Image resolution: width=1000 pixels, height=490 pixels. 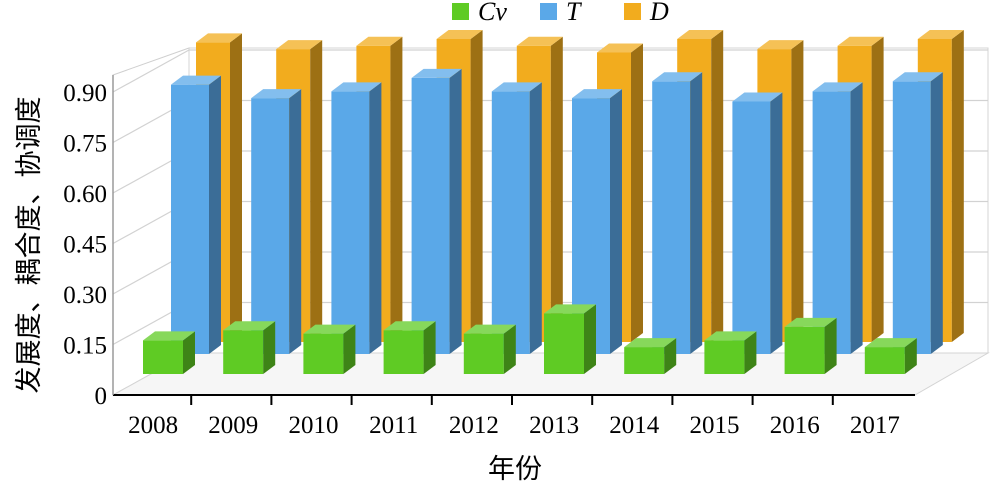 I want to click on x-tick-label: 2011, so click(x=393, y=425).